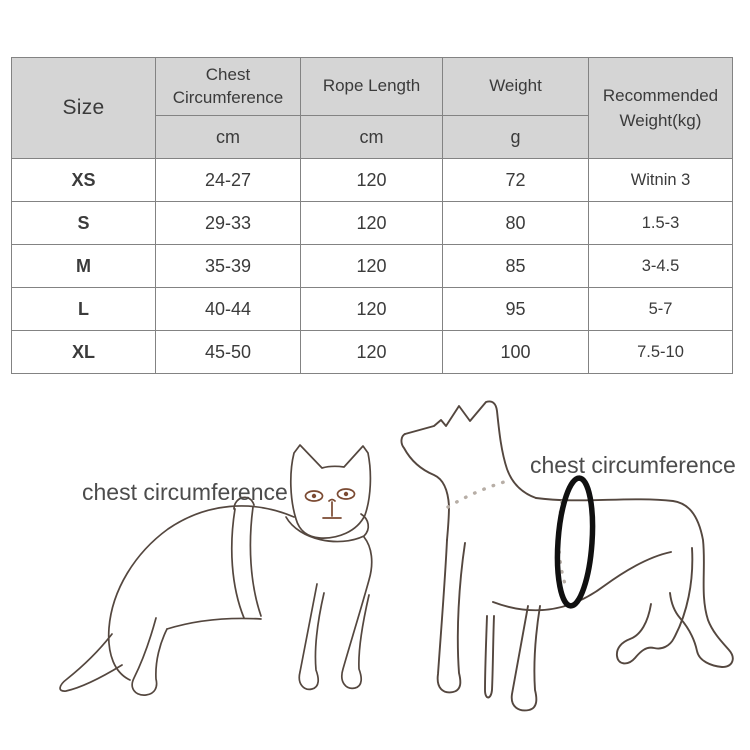  What do you see at coordinates (425, 487) in the screenshot?
I see `dog-jaw-chest-outline` at bounding box center [425, 487].